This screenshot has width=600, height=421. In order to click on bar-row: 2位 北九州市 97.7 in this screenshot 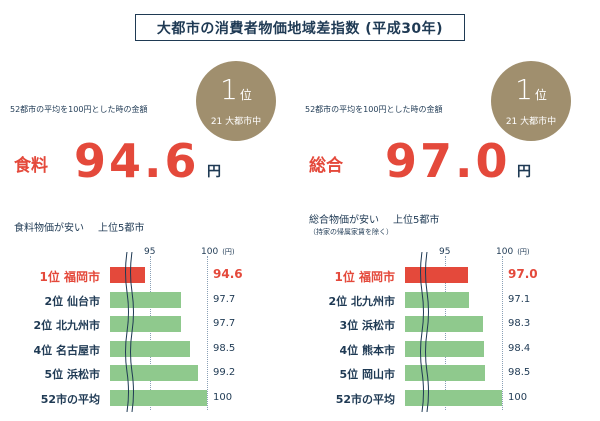, I will do `click(155, 325)`.